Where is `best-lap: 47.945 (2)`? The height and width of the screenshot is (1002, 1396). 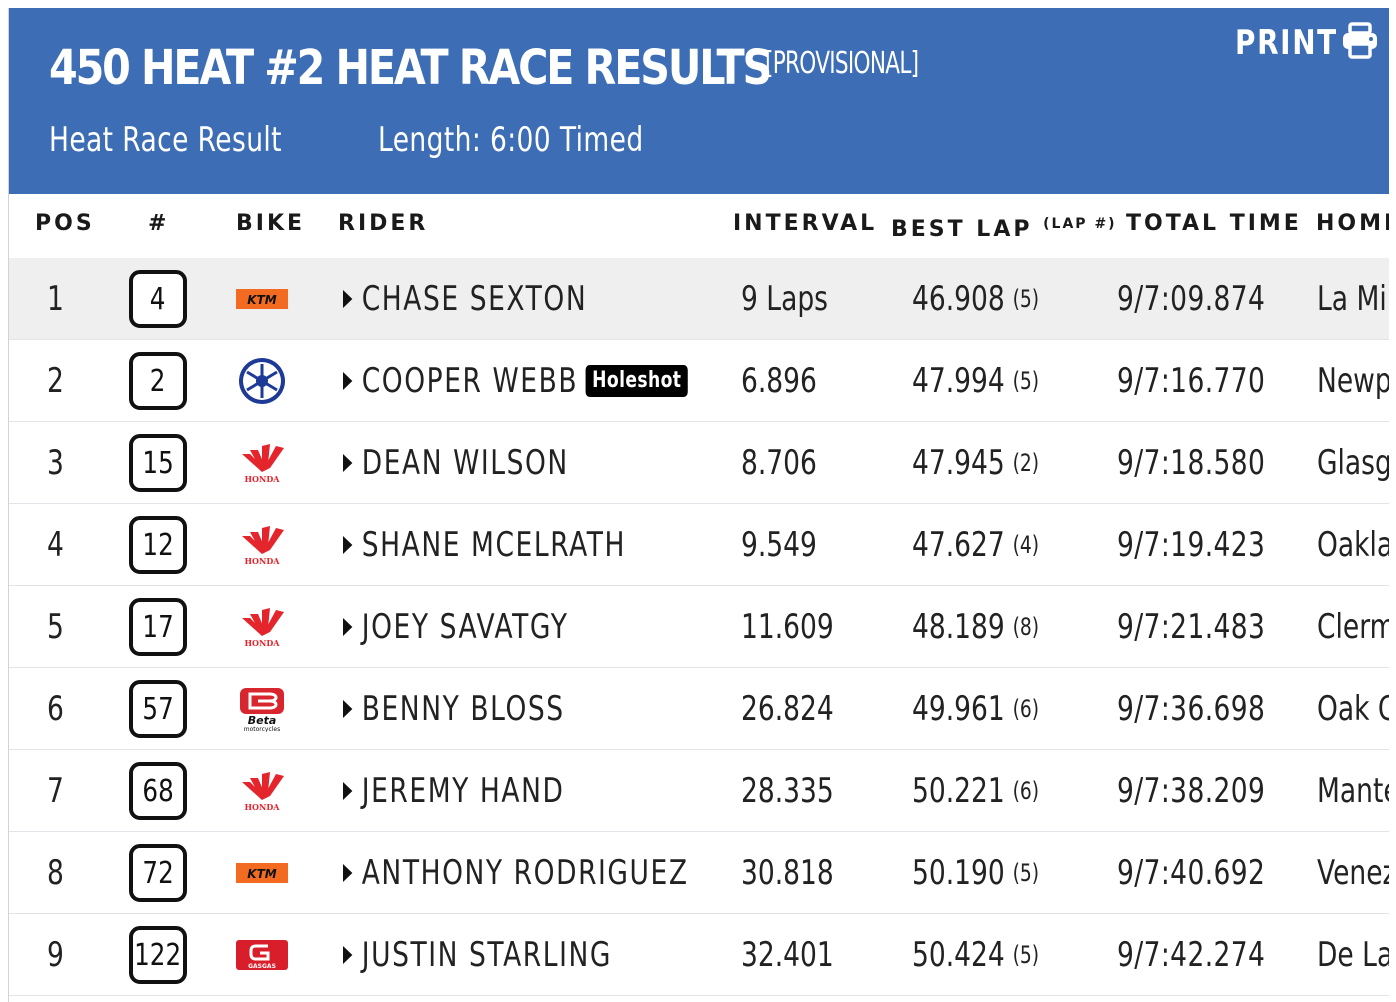 best-lap: 47.945 (2) is located at coordinates (976, 462).